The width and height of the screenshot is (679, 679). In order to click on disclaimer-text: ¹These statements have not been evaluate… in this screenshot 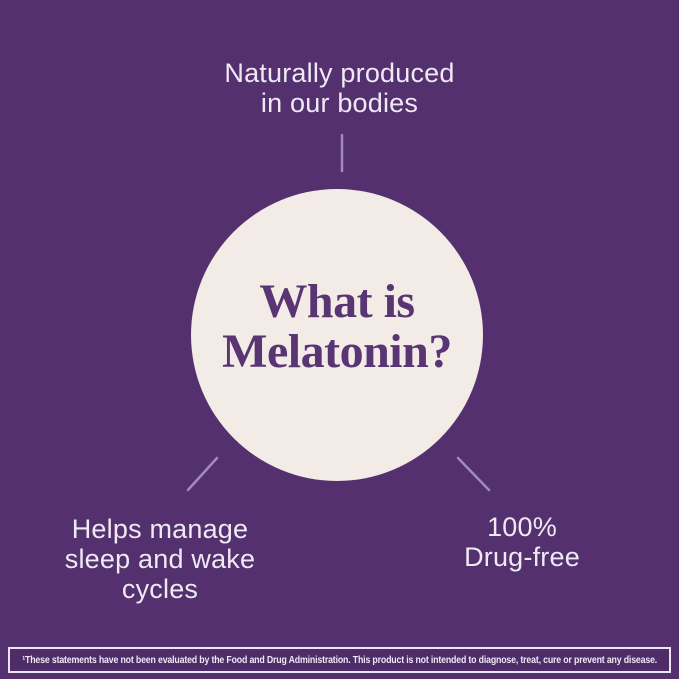, I will do `click(339, 660)`.